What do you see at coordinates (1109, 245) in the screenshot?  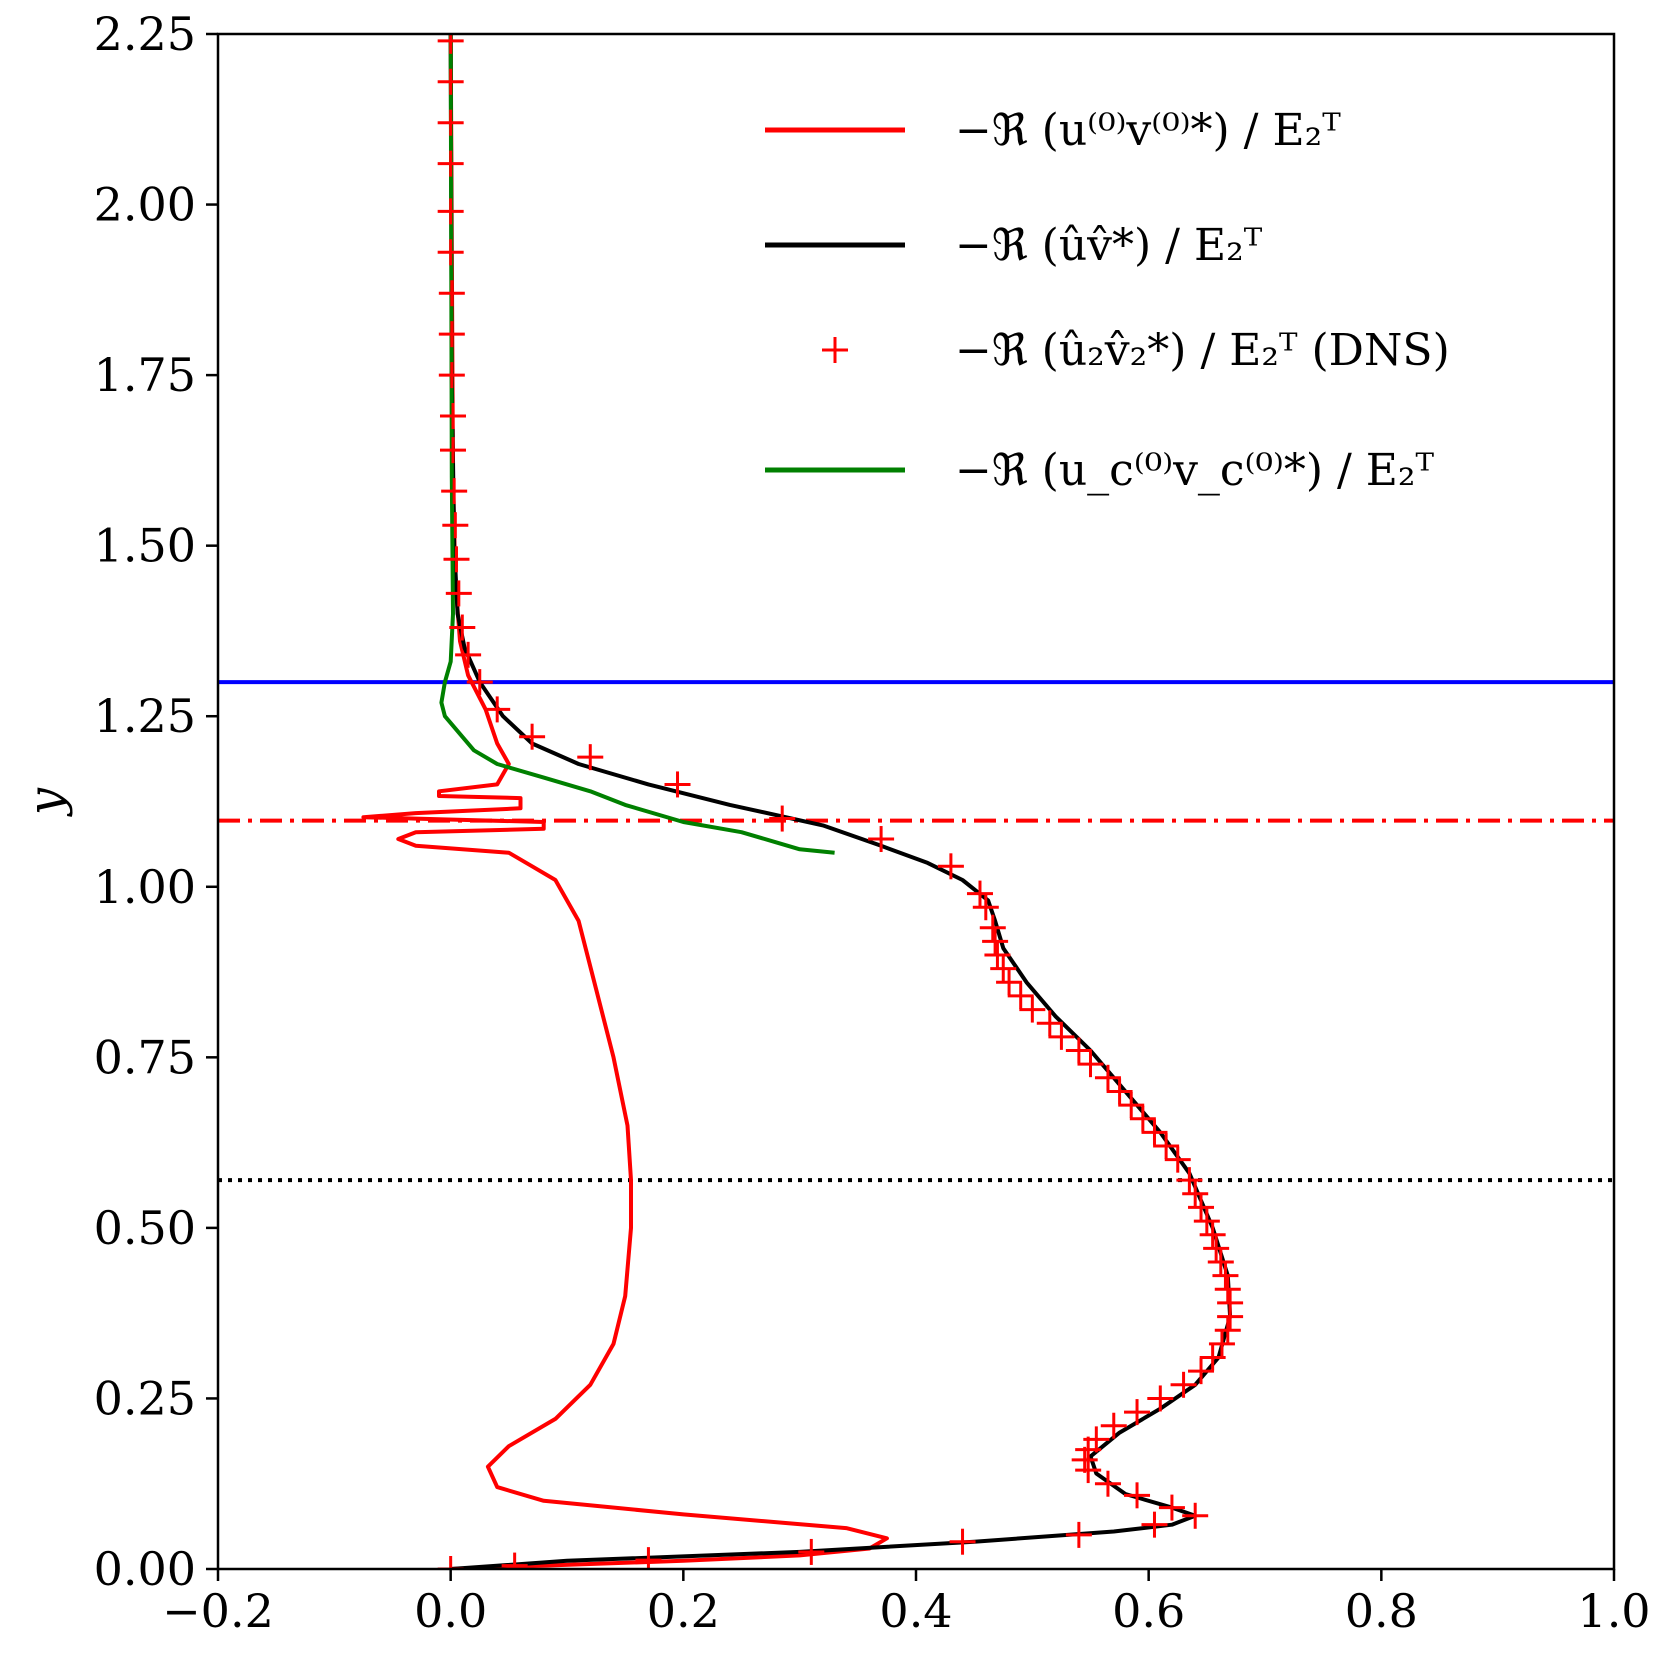 I see `legend-label-1: −ℜ (ûv̂*) / E₂ᵀ` at bounding box center [1109, 245].